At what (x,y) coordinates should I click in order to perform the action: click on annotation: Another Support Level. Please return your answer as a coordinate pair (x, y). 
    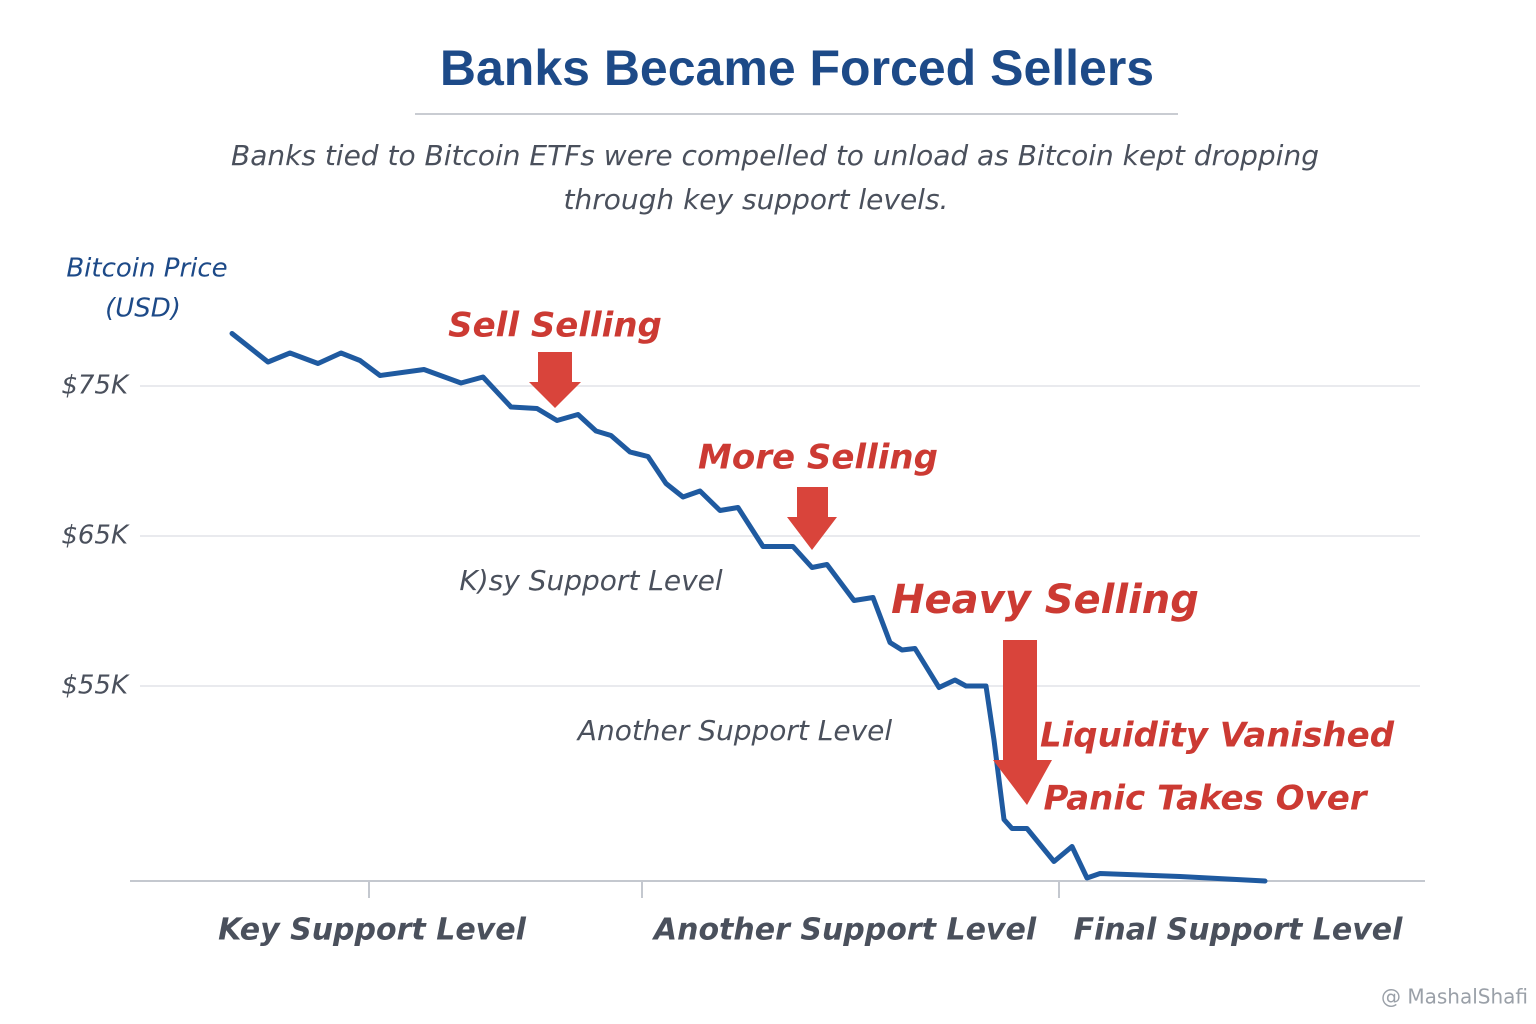
    Looking at the image, I should click on (734, 730).